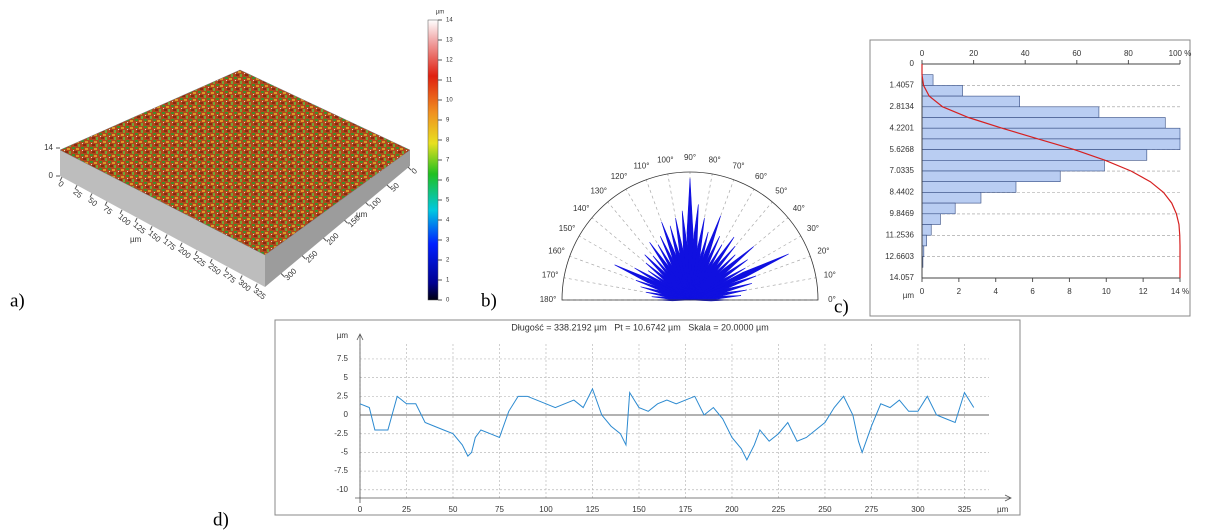  I want to click on y-tick-label: 2.5, so click(343, 395).